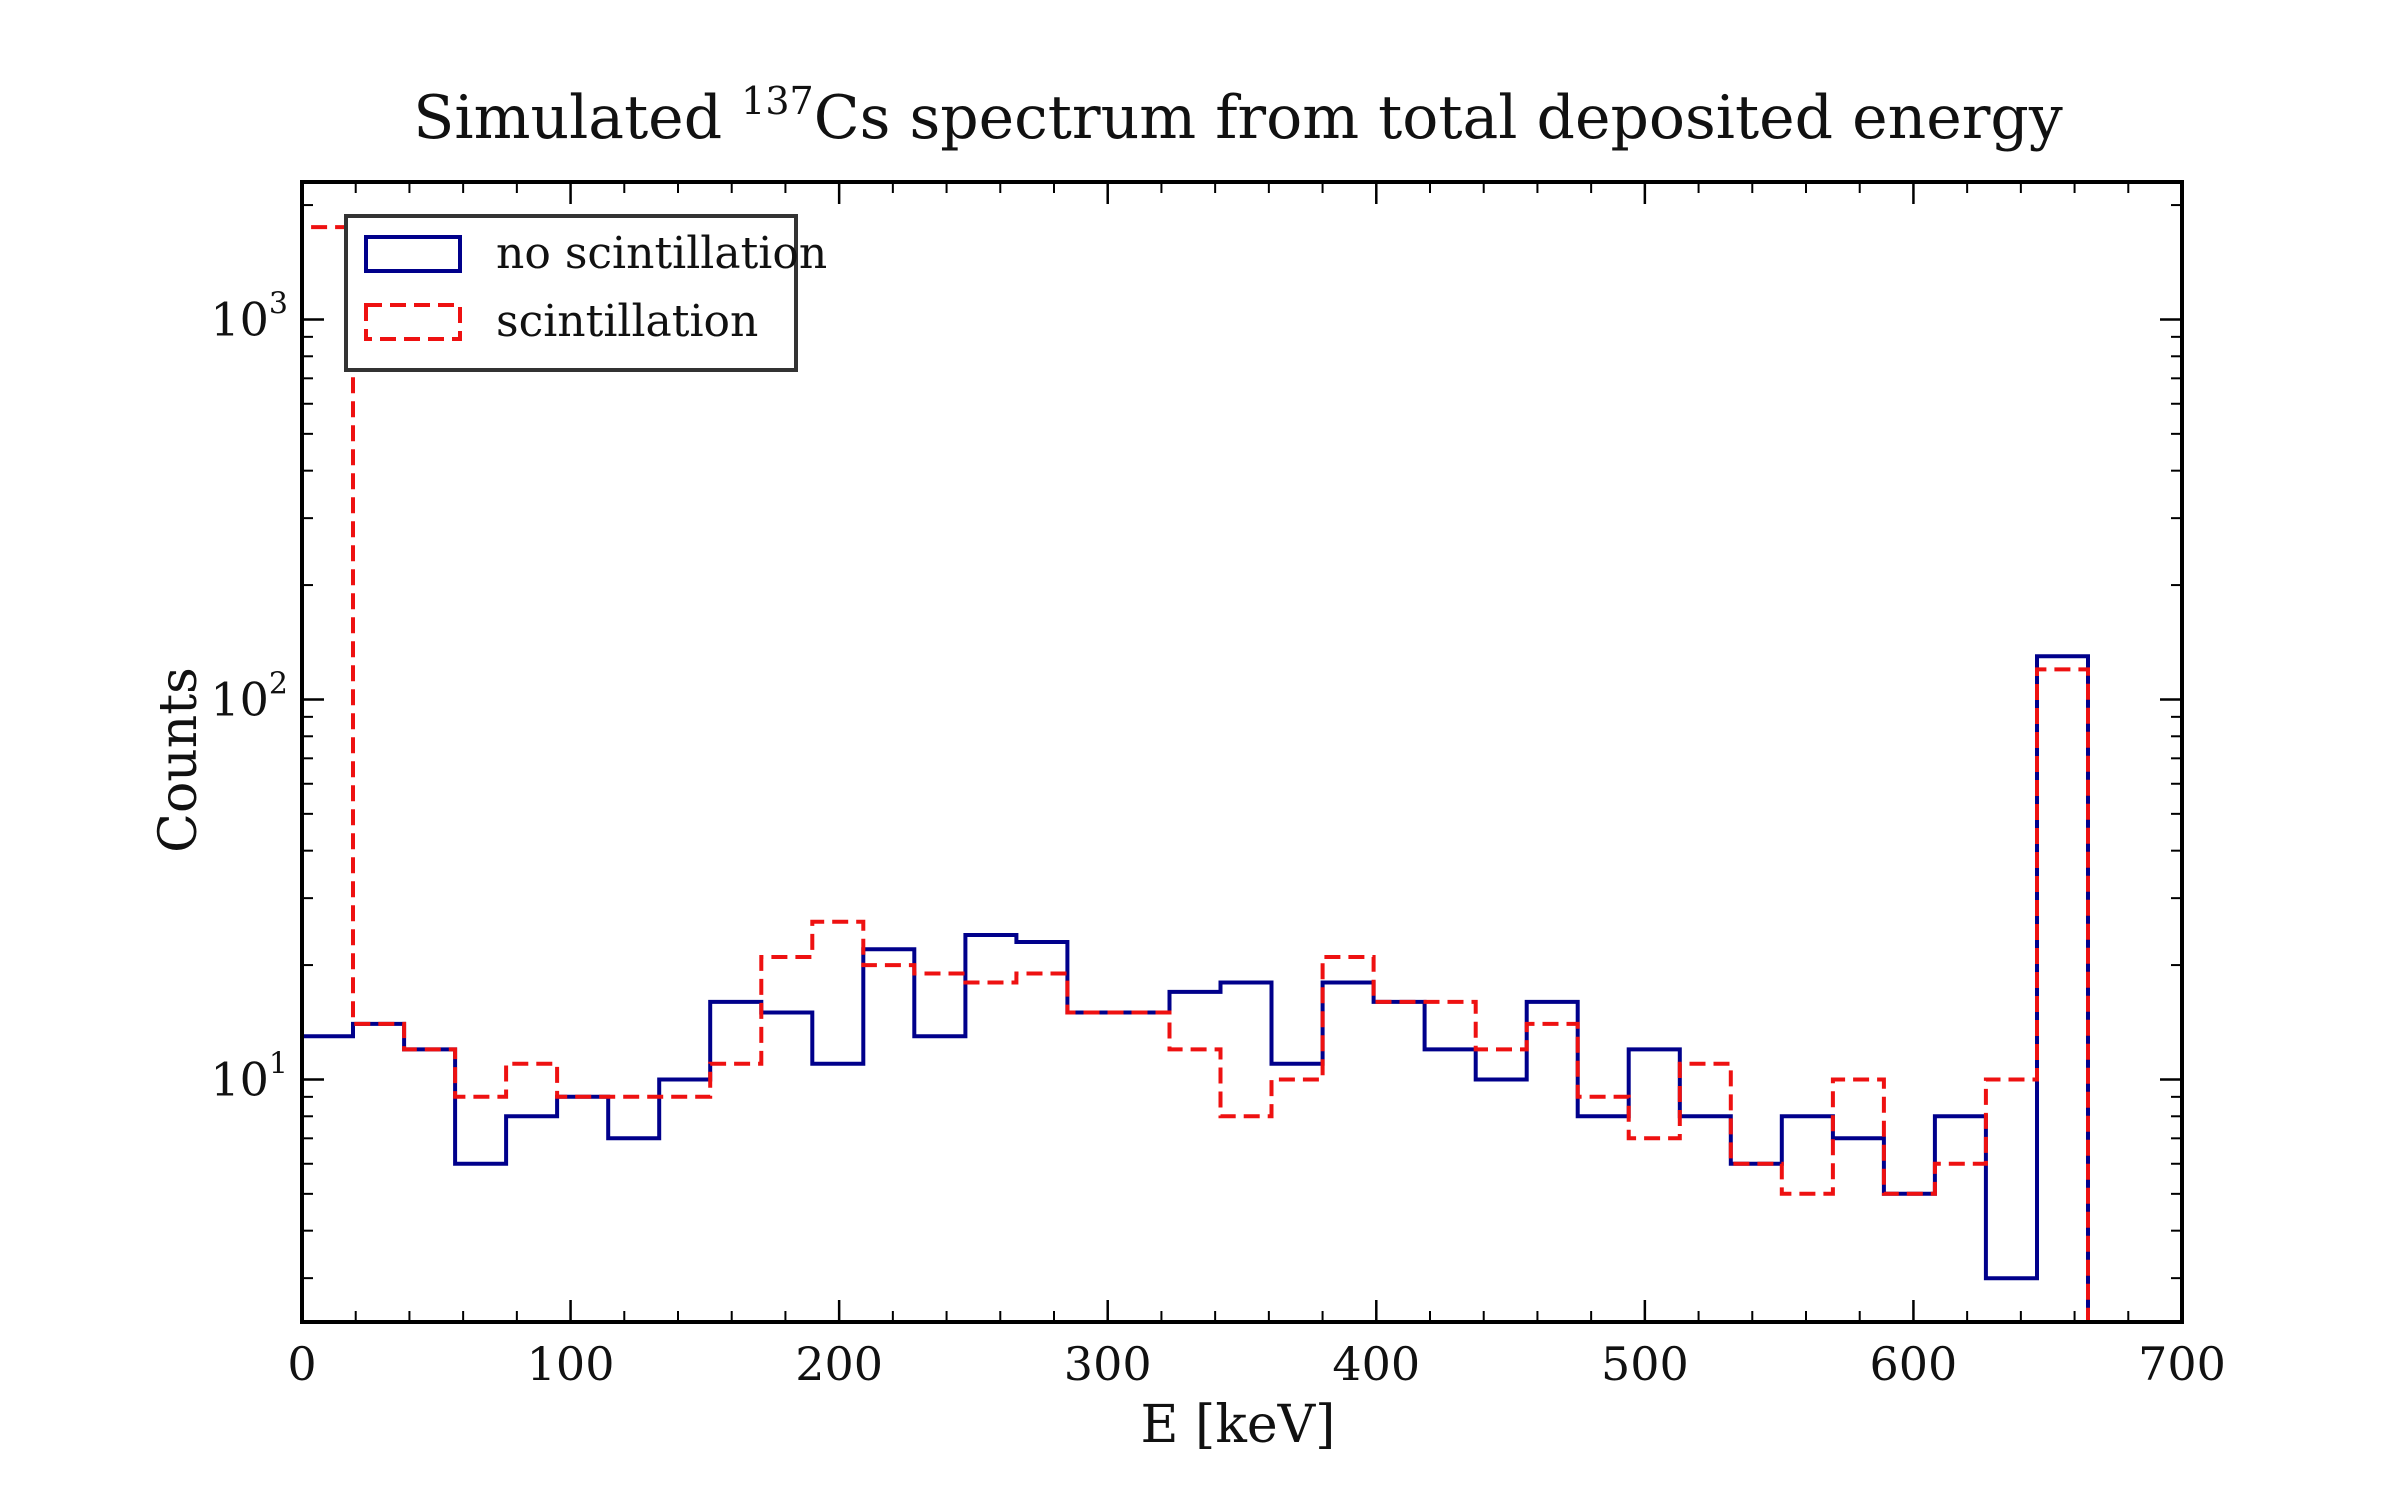  I want to click on legend-box, so click(571, 293).